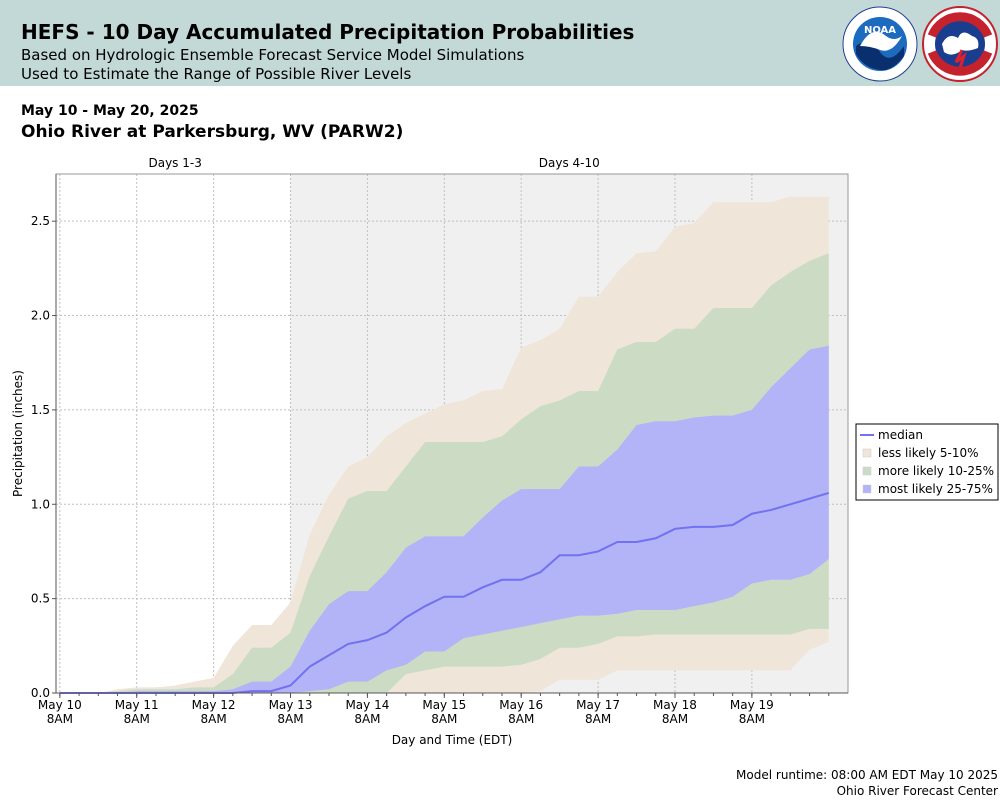  What do you see at coordinates (917, 791) in the screenshot?
I see `forecast-center: Ohio River Forecast Center` at bounding box center [917, 791].